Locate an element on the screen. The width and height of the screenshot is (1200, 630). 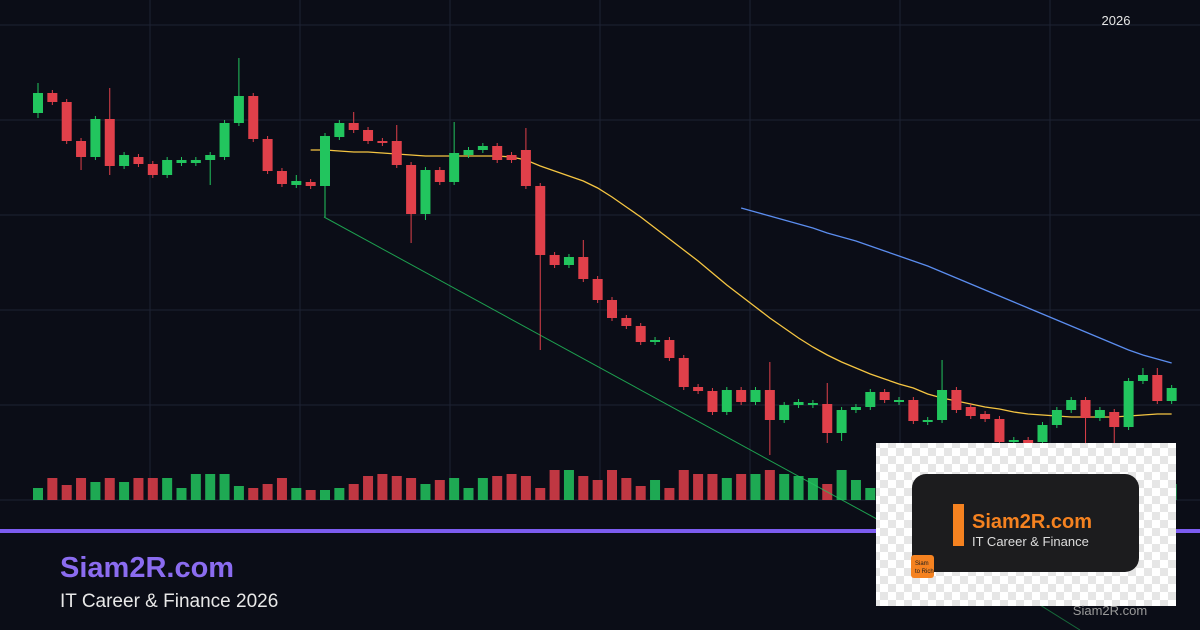
brand-title: Siam2R.com is located at coordinates (147, 568).